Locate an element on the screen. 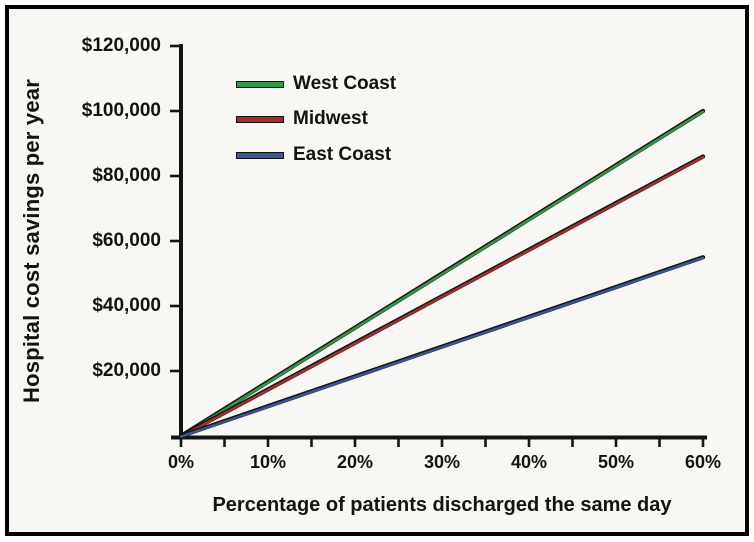  legend-item: West Coast is located at coordinates (316, 84).